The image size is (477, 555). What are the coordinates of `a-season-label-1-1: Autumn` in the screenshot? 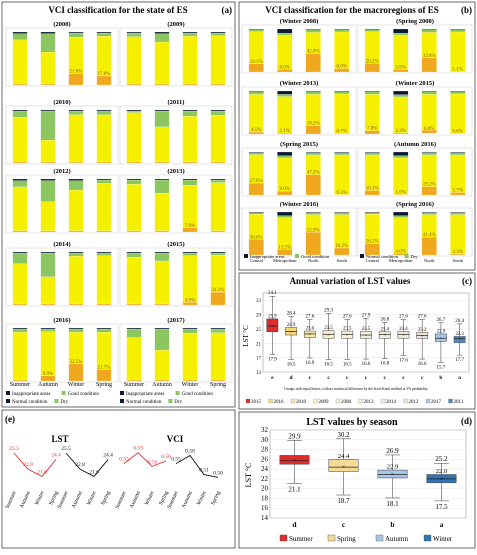 It's located at (162, 385).